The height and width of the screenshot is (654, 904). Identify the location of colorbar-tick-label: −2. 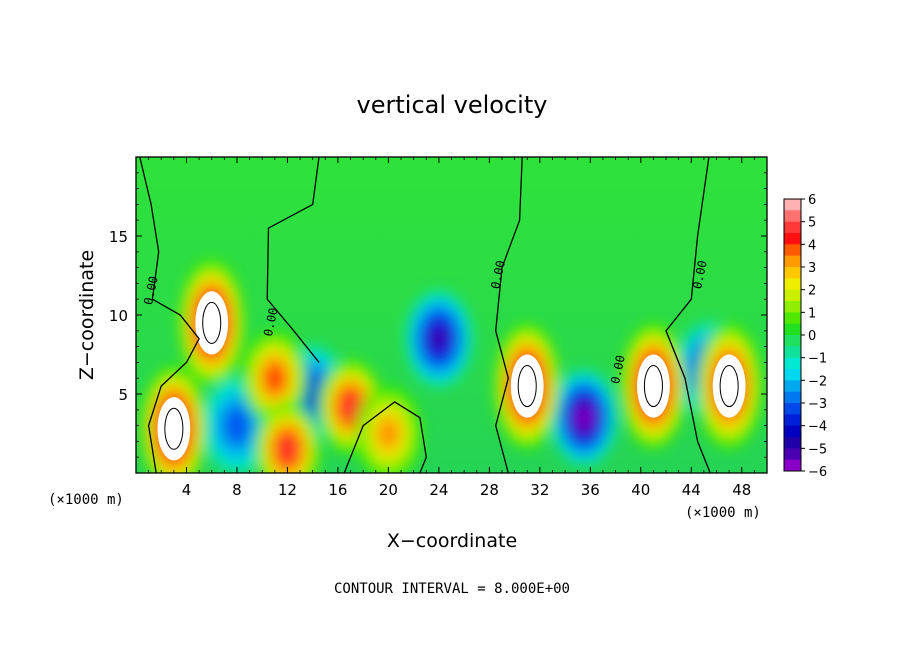
(817, 381).